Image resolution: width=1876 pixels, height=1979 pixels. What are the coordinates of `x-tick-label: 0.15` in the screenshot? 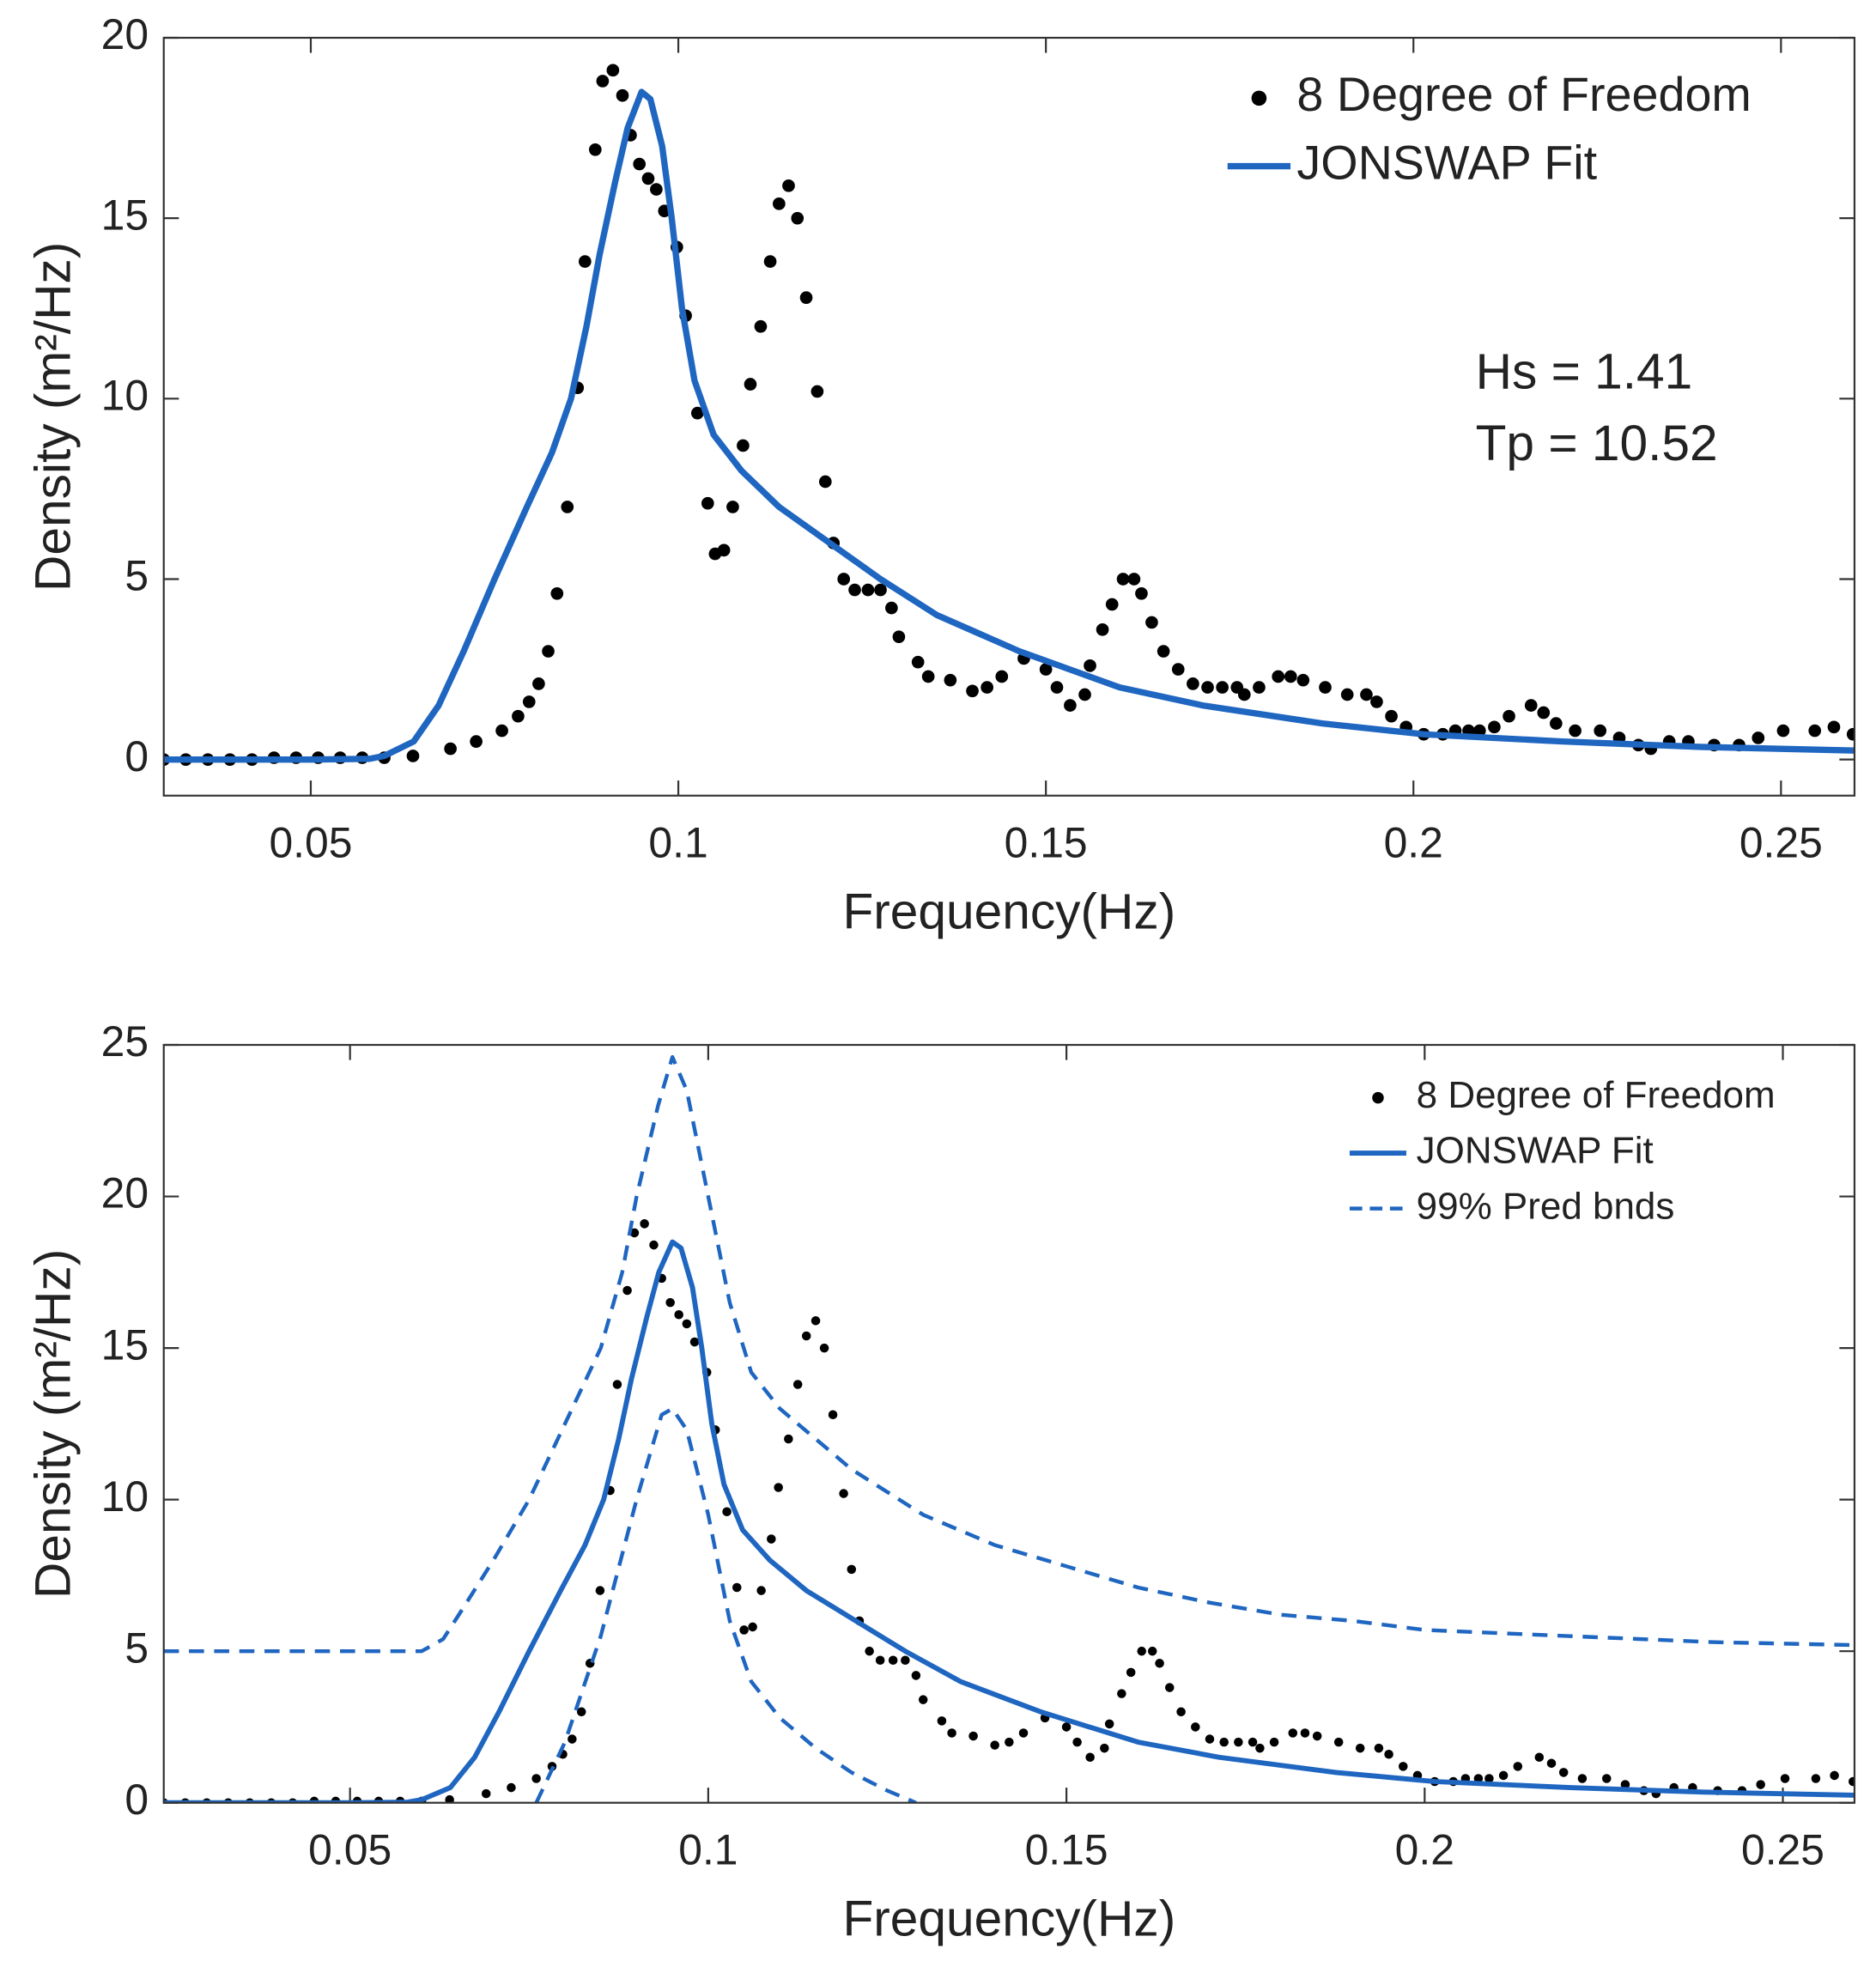 It's located at (1066, 1850).